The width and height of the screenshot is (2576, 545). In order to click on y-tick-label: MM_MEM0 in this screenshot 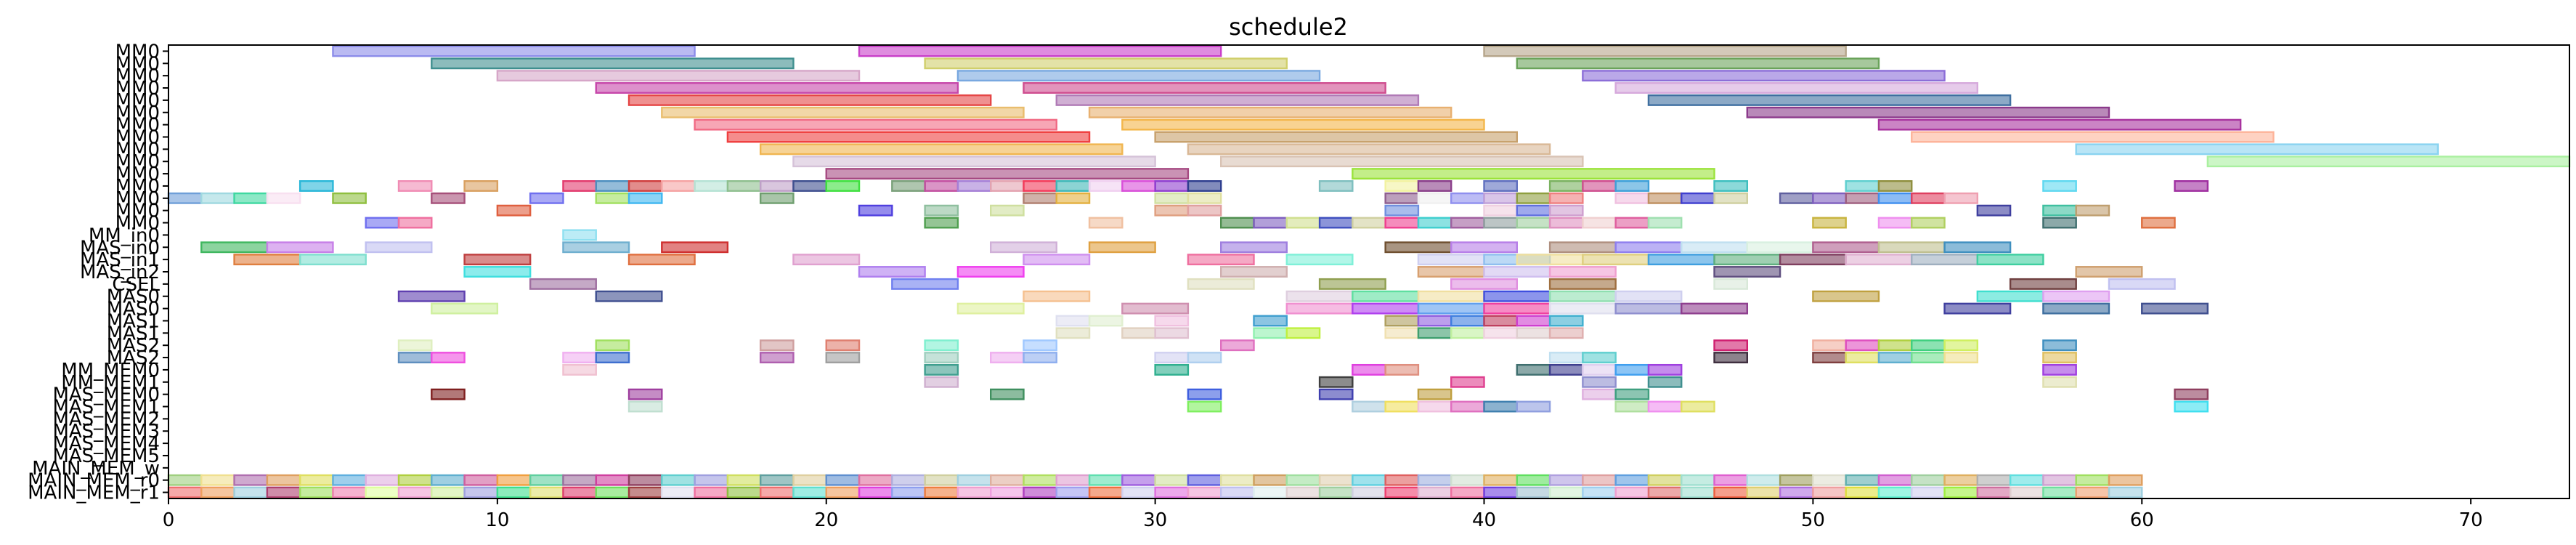, I will do `click(111, 371)`.